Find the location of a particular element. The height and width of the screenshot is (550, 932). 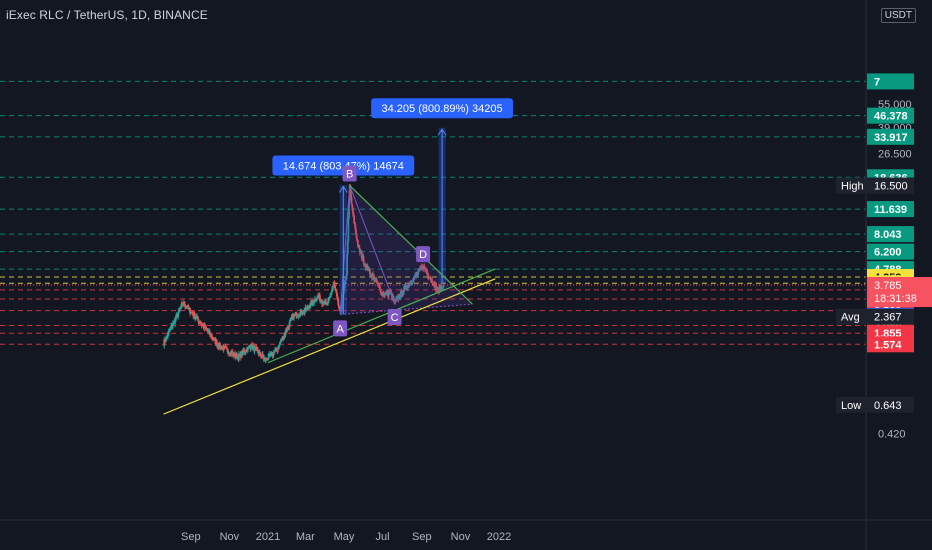

level-label-6: 6.200 is located at coordinates (890, 251).